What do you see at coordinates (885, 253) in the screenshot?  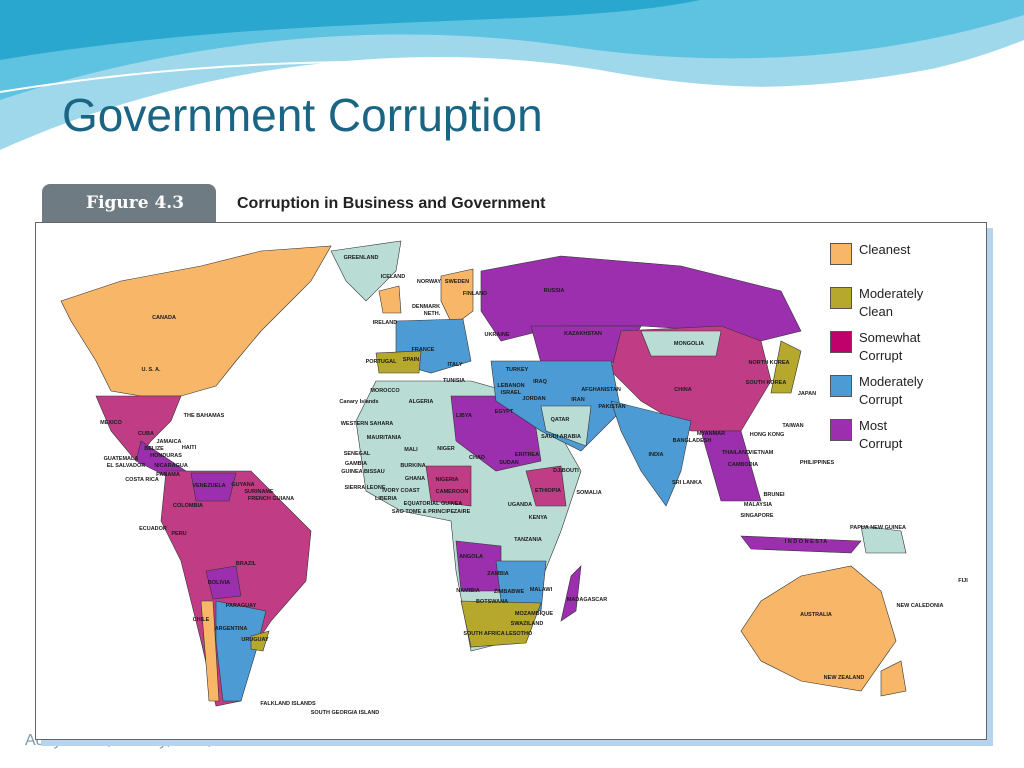 I see `legend-item: Cleanest` at bounding box center [885, 253].